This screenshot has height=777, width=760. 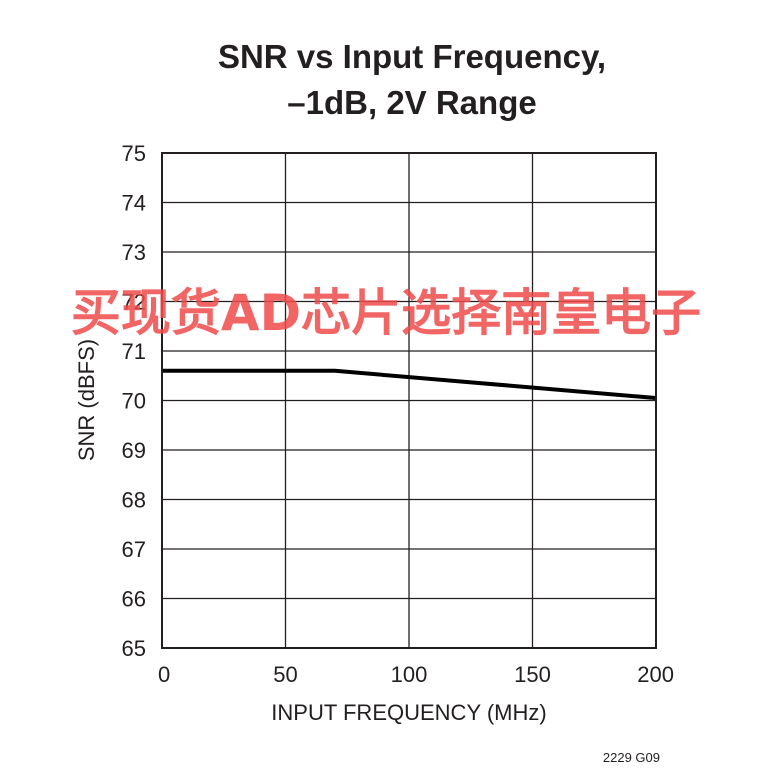 What do you see at coordinates (408, 712) in the screenshot?
I see `x-axis-label: INPUT FREQUENCY (MHz)` at bounding box center [408, 712].